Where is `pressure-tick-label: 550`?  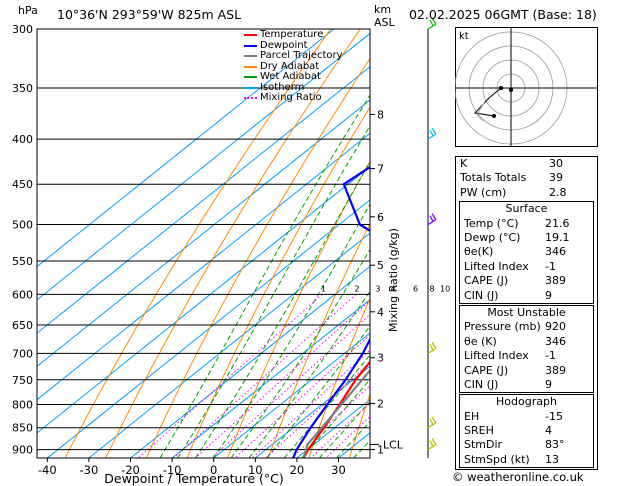
pressure-tick-label: 550 is located at coordinates (22, 261).